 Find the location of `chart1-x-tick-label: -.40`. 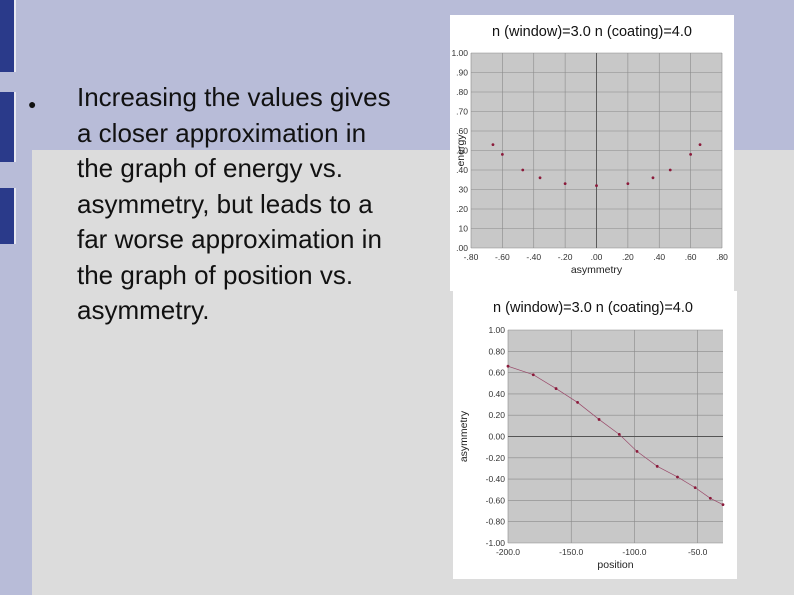

chart1-x-tick-label: -.40 is located at coordinates (533, 257).